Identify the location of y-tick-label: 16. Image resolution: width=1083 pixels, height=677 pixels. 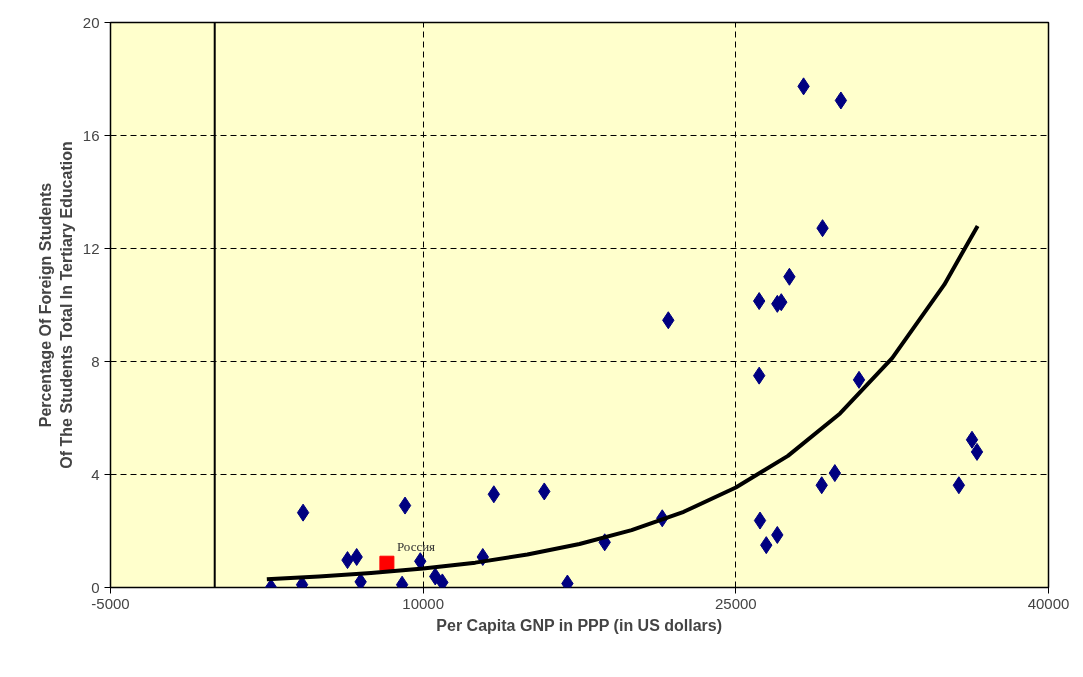
(91, 135).